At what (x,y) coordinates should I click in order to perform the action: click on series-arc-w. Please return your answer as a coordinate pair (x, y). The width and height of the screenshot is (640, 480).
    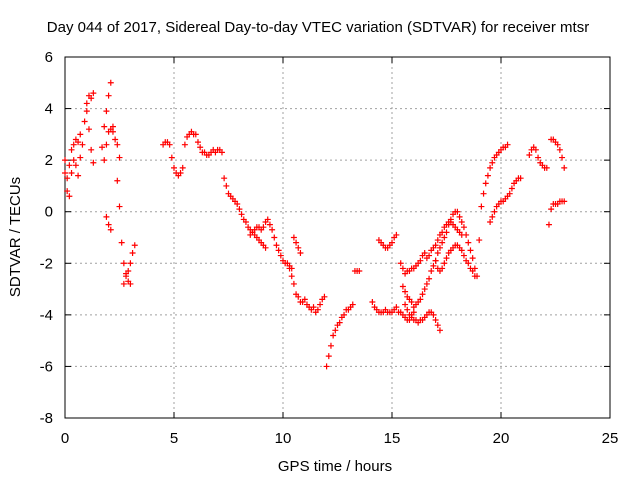
    Looking at the image, I should click on (505, 200).